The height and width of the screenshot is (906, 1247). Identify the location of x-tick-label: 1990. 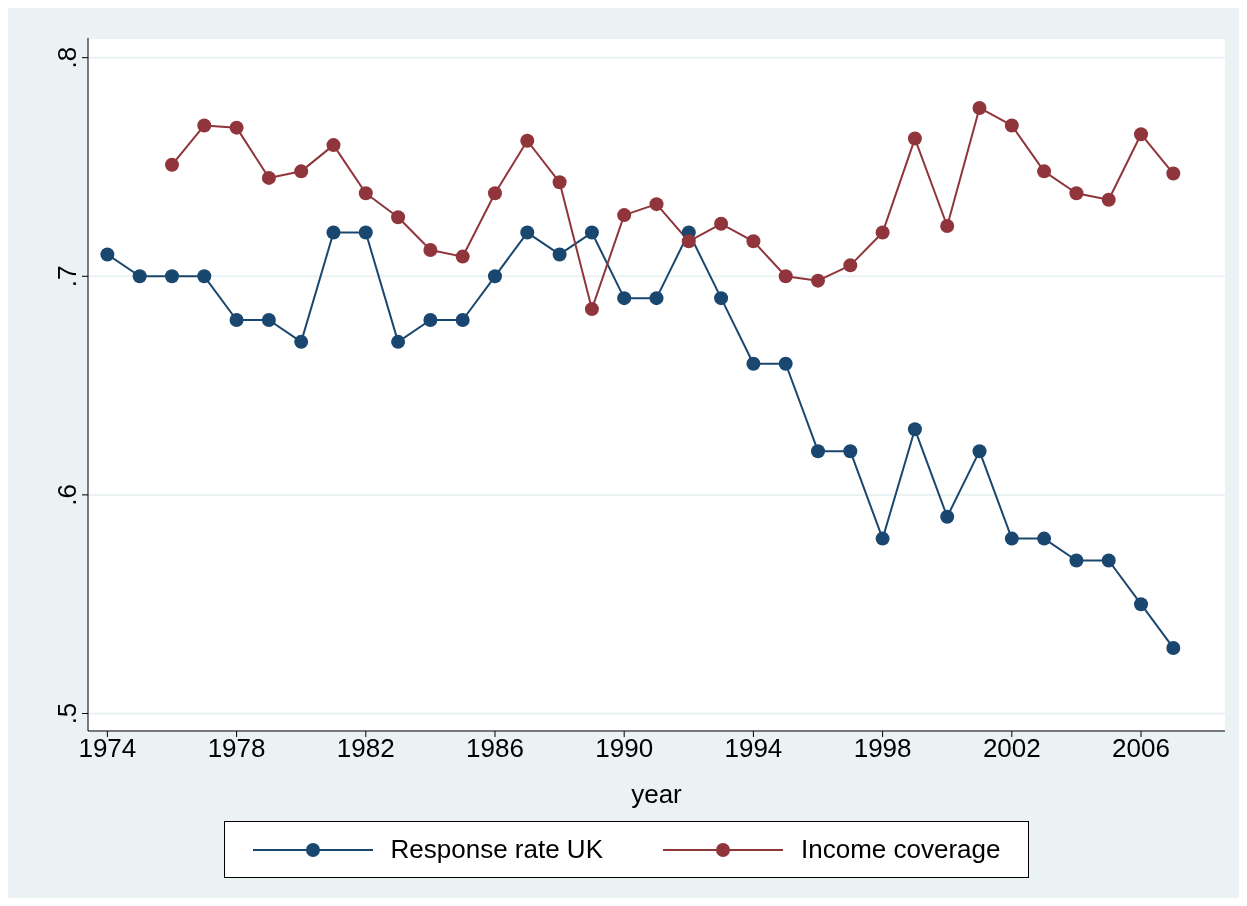
(624, 748).